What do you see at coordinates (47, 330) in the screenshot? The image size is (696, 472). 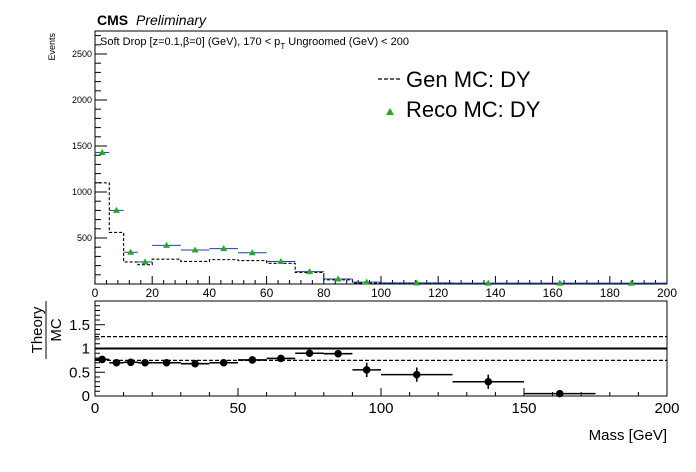 I see `bottom-y-axis-label: Theory MC` at bounding box center [47, 330].